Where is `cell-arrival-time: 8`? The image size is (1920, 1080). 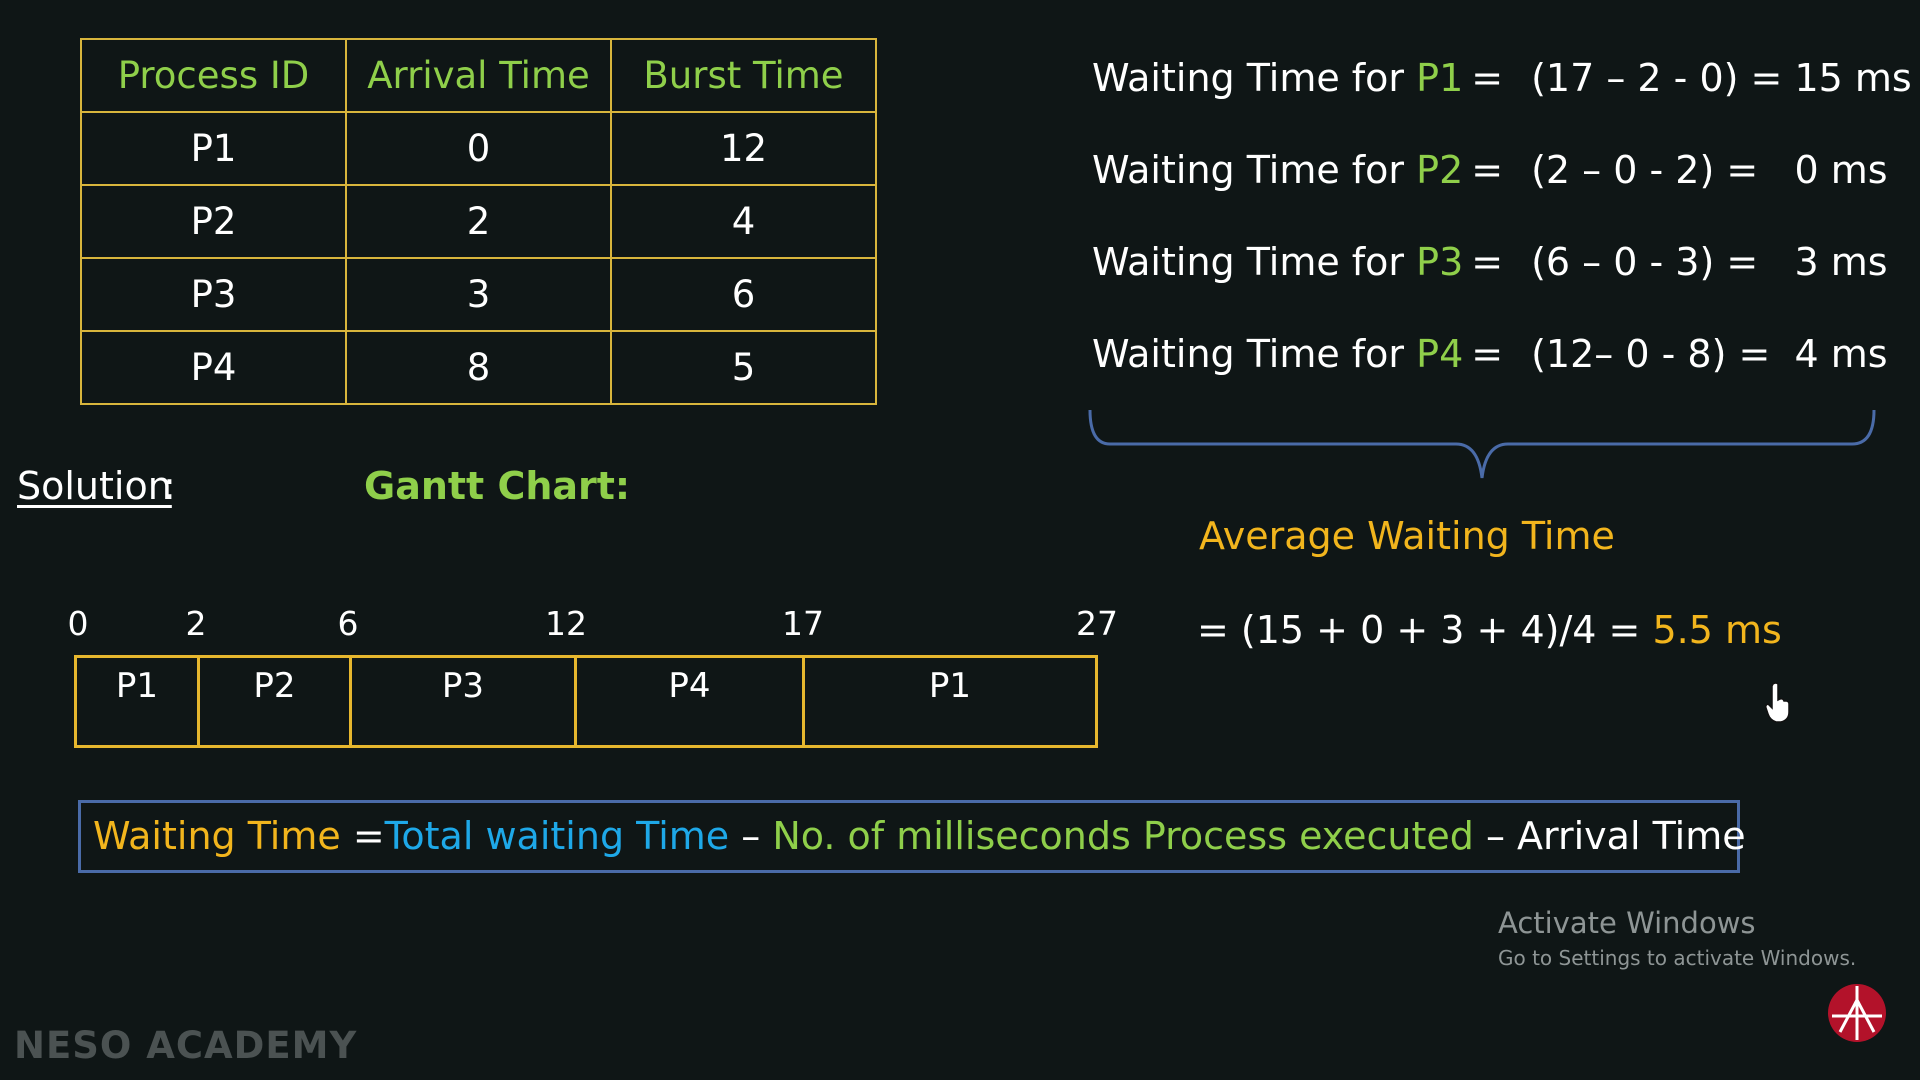
cell-arrival-time: 8 is located at coordinates (478, 367).